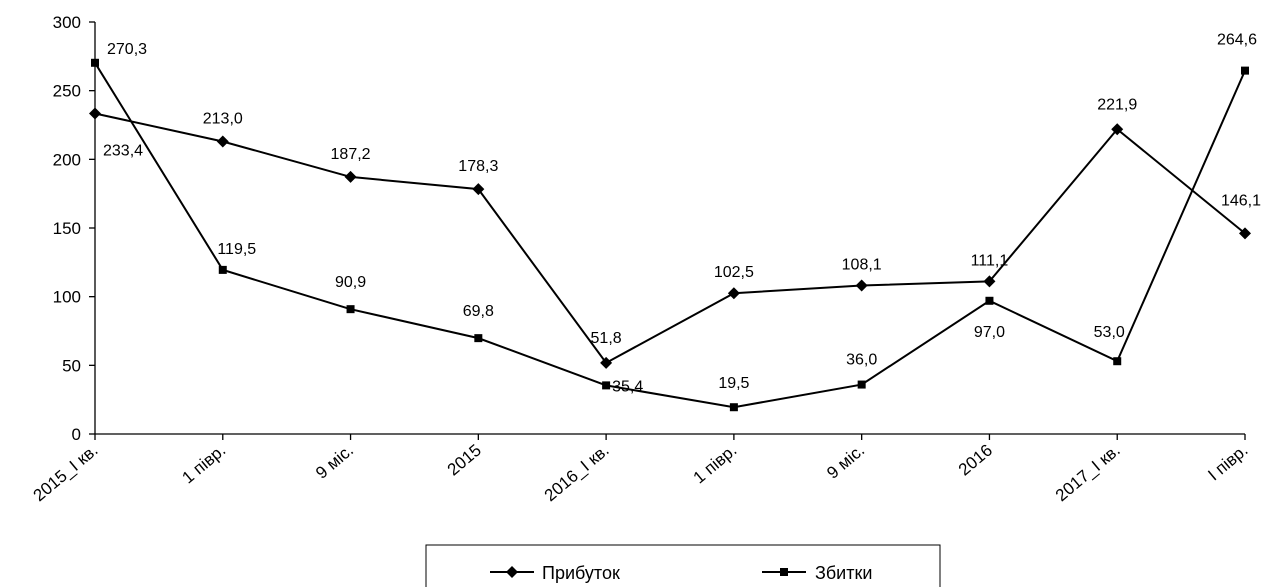 The image size is (1268, 587). What do you see at coordinates (606, 338) in the screenshot?
I see `data-label-profit: 51,8` at bounding box center [606, 338].